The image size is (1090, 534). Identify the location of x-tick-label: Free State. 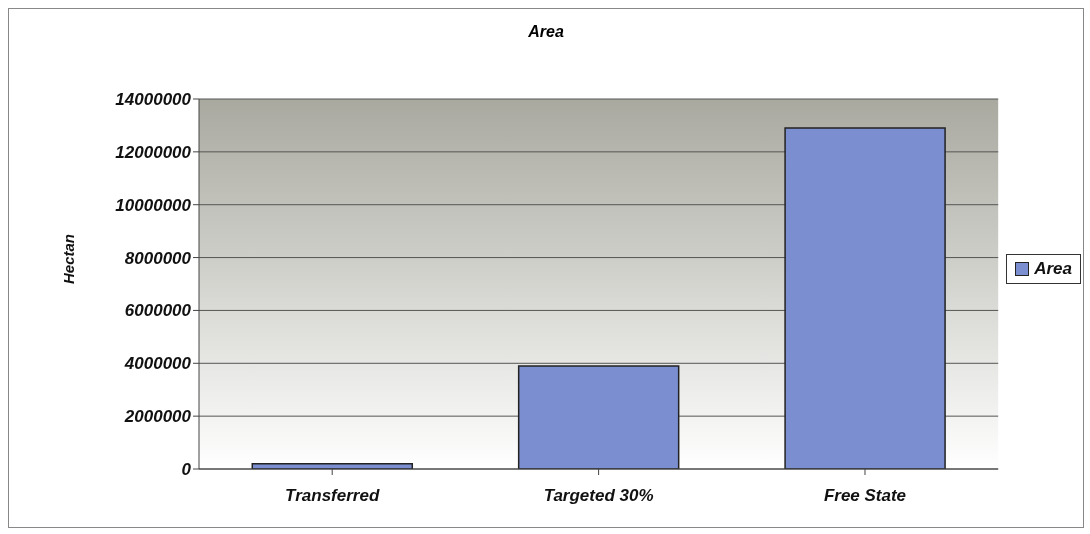
(865, 496).